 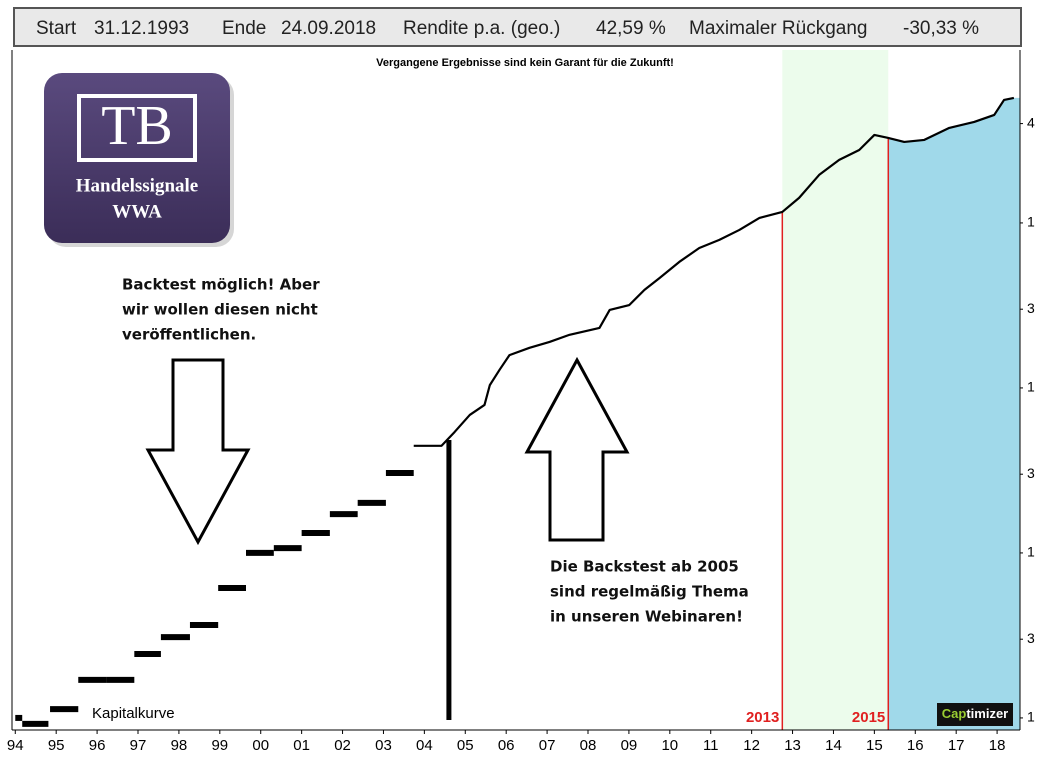 I want to click on annotation: veröffentlichen., so click(x=189, y=335).